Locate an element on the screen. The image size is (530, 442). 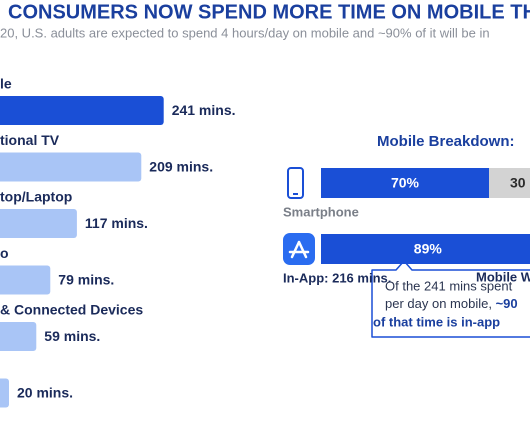
callout-box is located at coordinates (450, 299).